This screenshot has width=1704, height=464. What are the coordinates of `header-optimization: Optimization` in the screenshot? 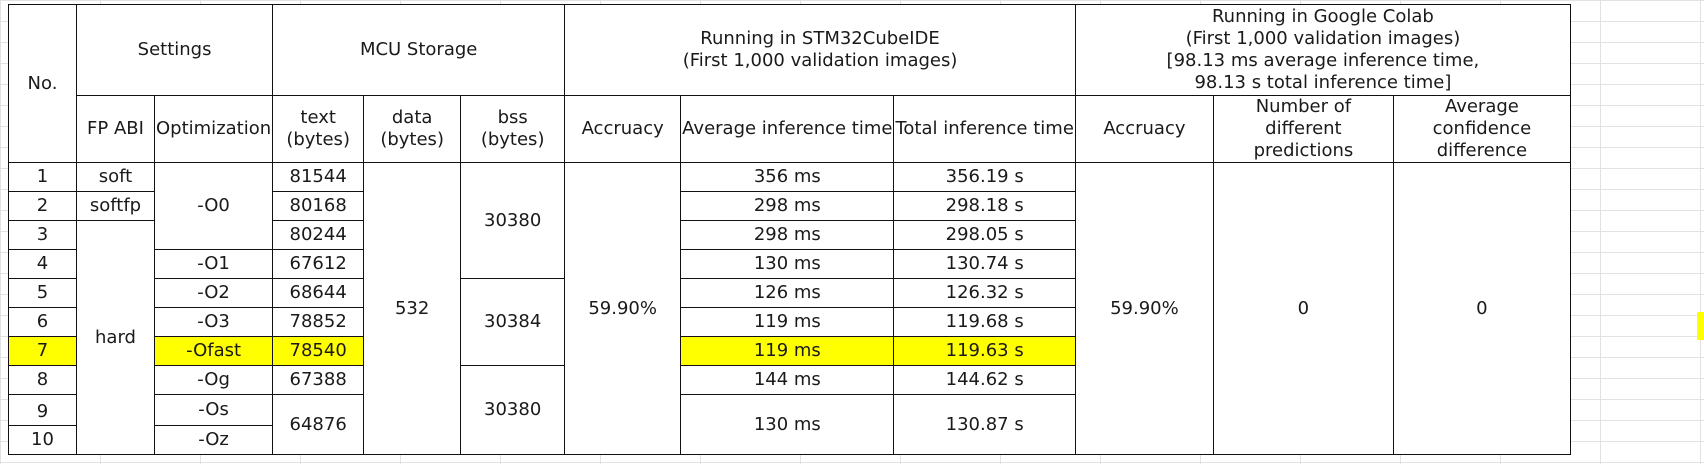 It's located at (213, 129).